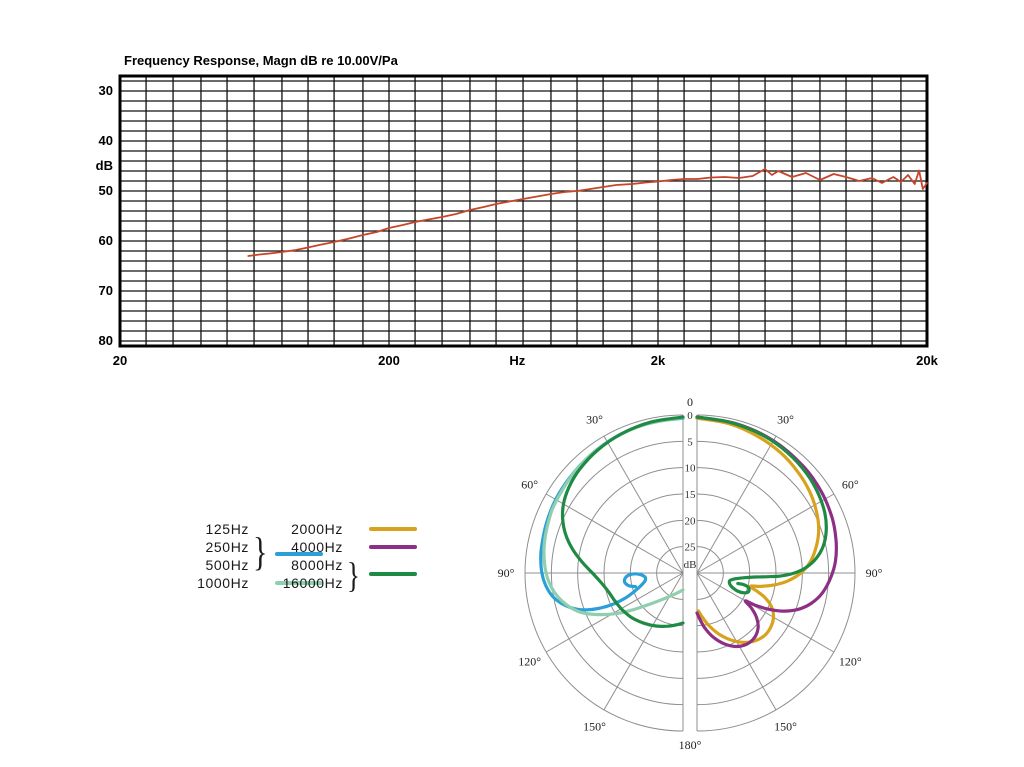  Describe the element at coordinates (690, 416) in the screenshot. I see `polar-radial-label: 0` at that location.